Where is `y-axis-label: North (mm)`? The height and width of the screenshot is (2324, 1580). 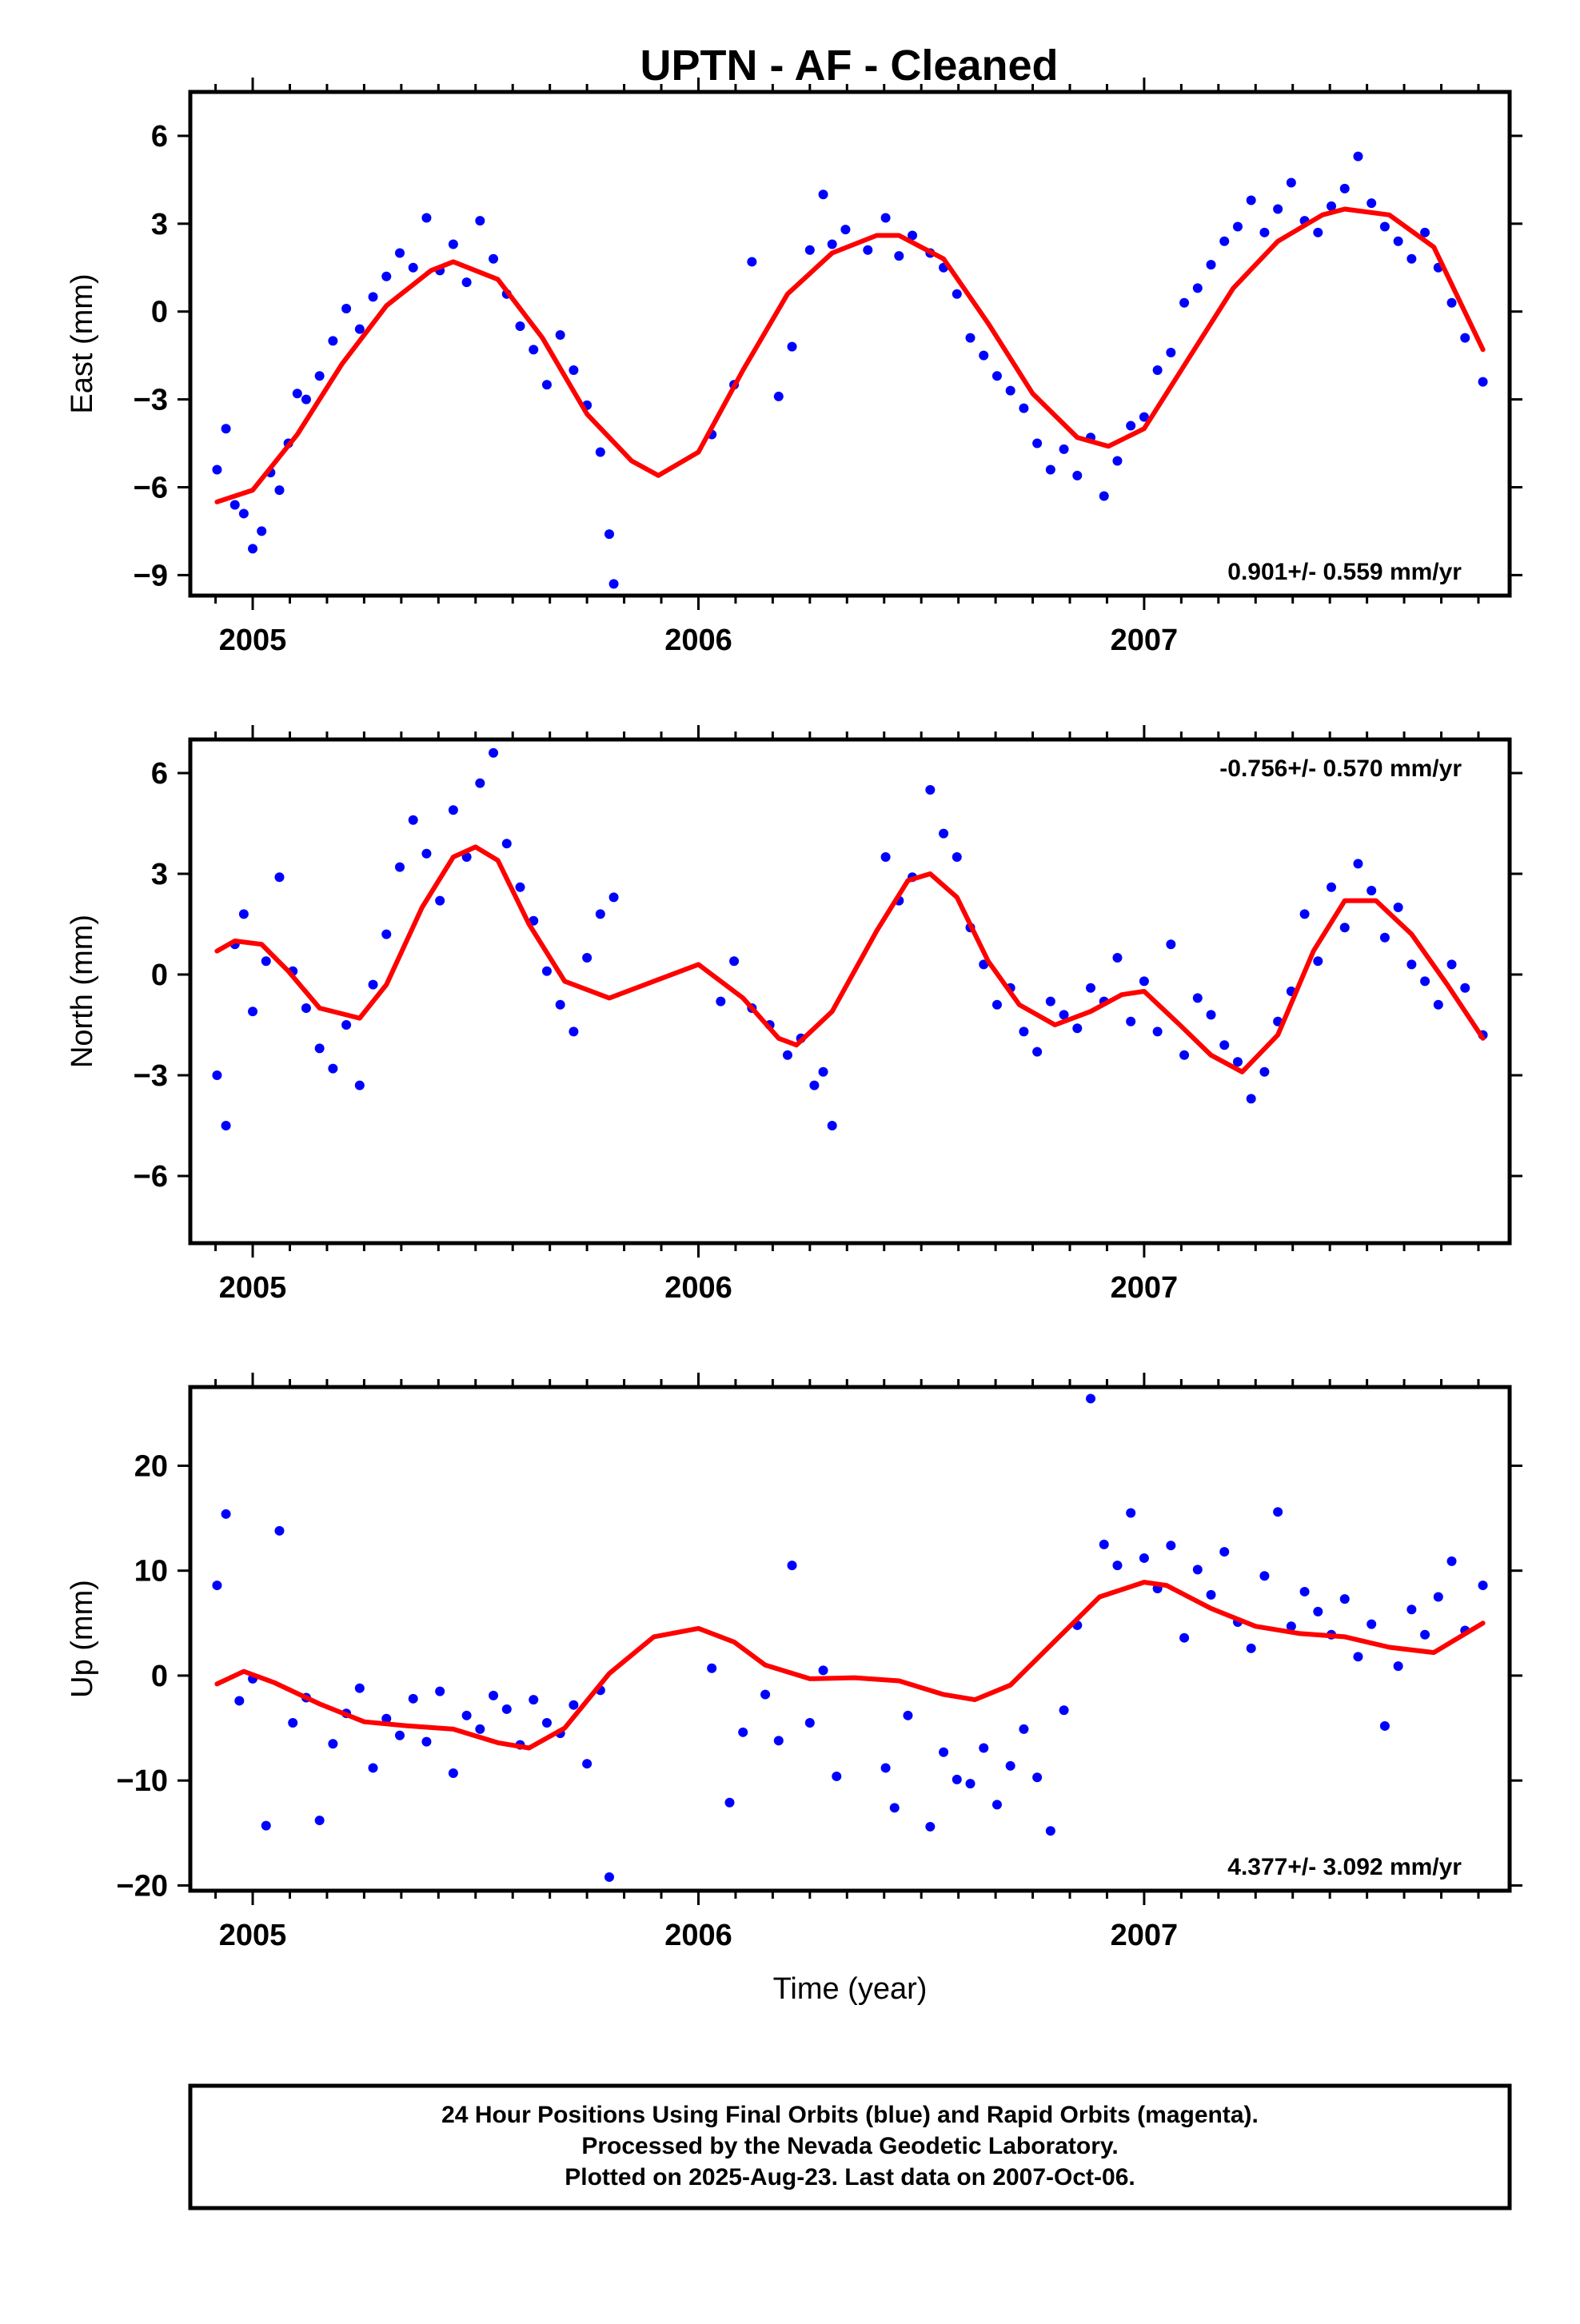
y-axis-label: North (mm) is located at coordinates (83, 991).